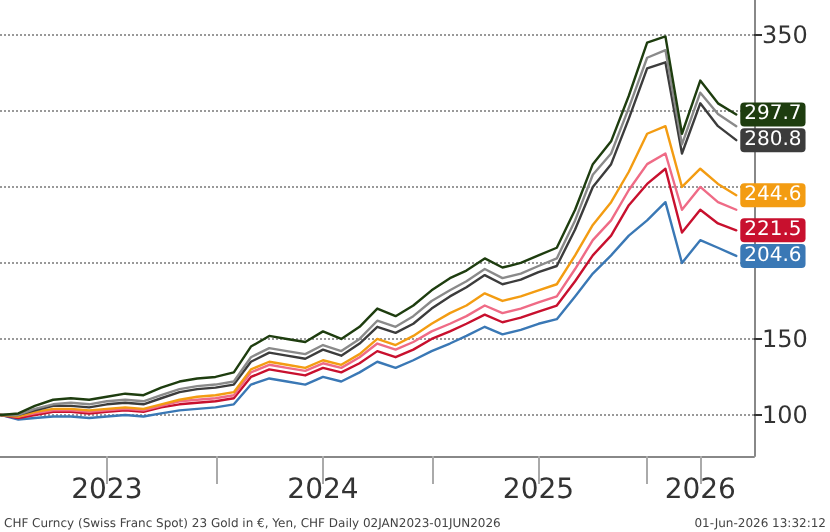  Describe the element at coordinates (323, 490) in the screenshot. I see `x-tick-label: 2024` at that location.